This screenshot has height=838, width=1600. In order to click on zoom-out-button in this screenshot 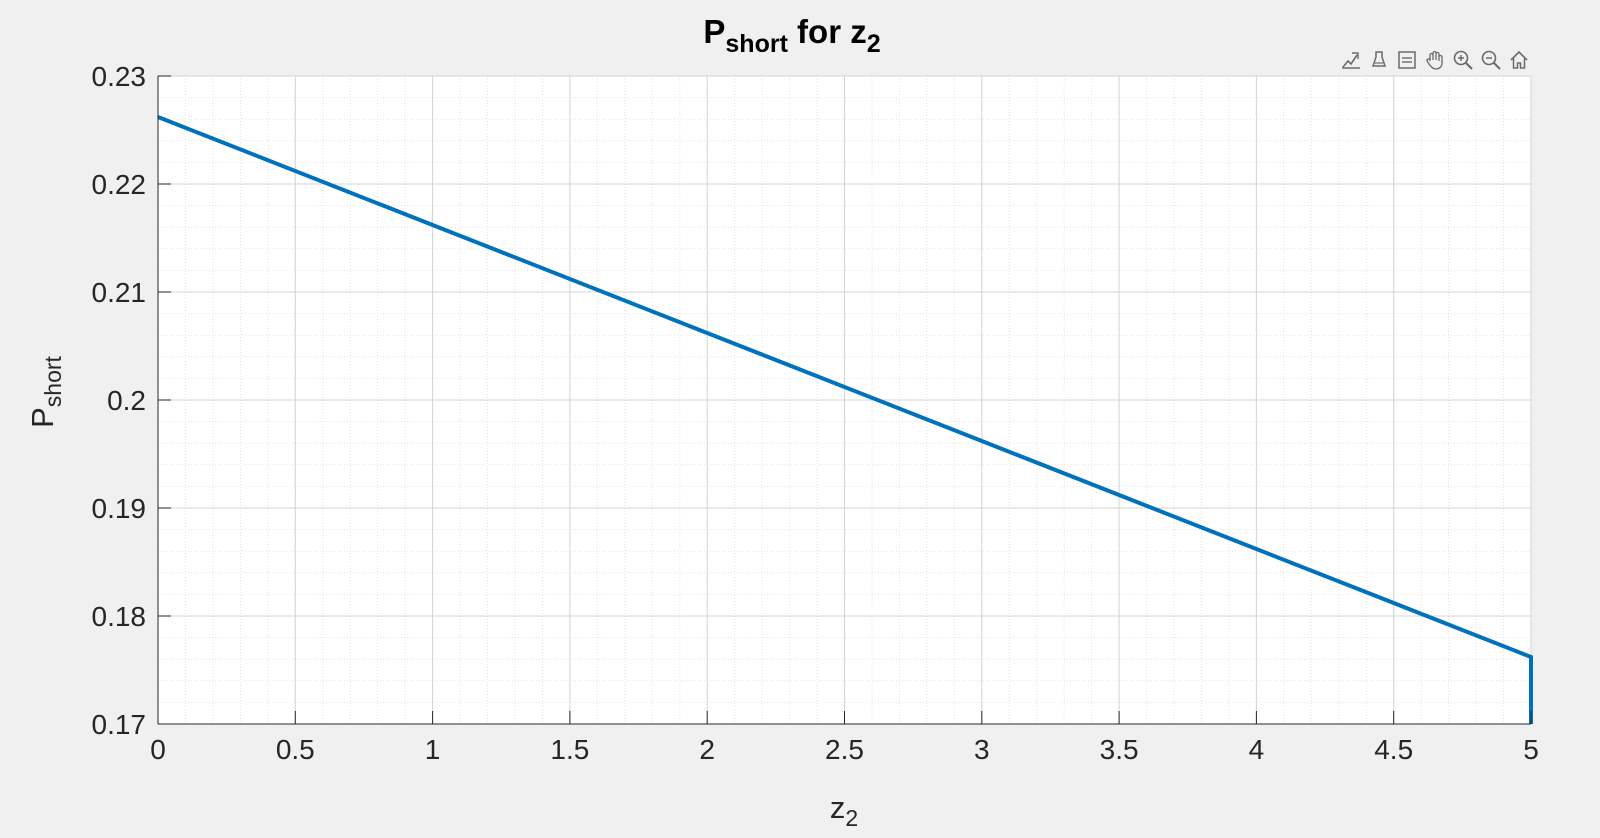, I will do `click(1491, 60)`.